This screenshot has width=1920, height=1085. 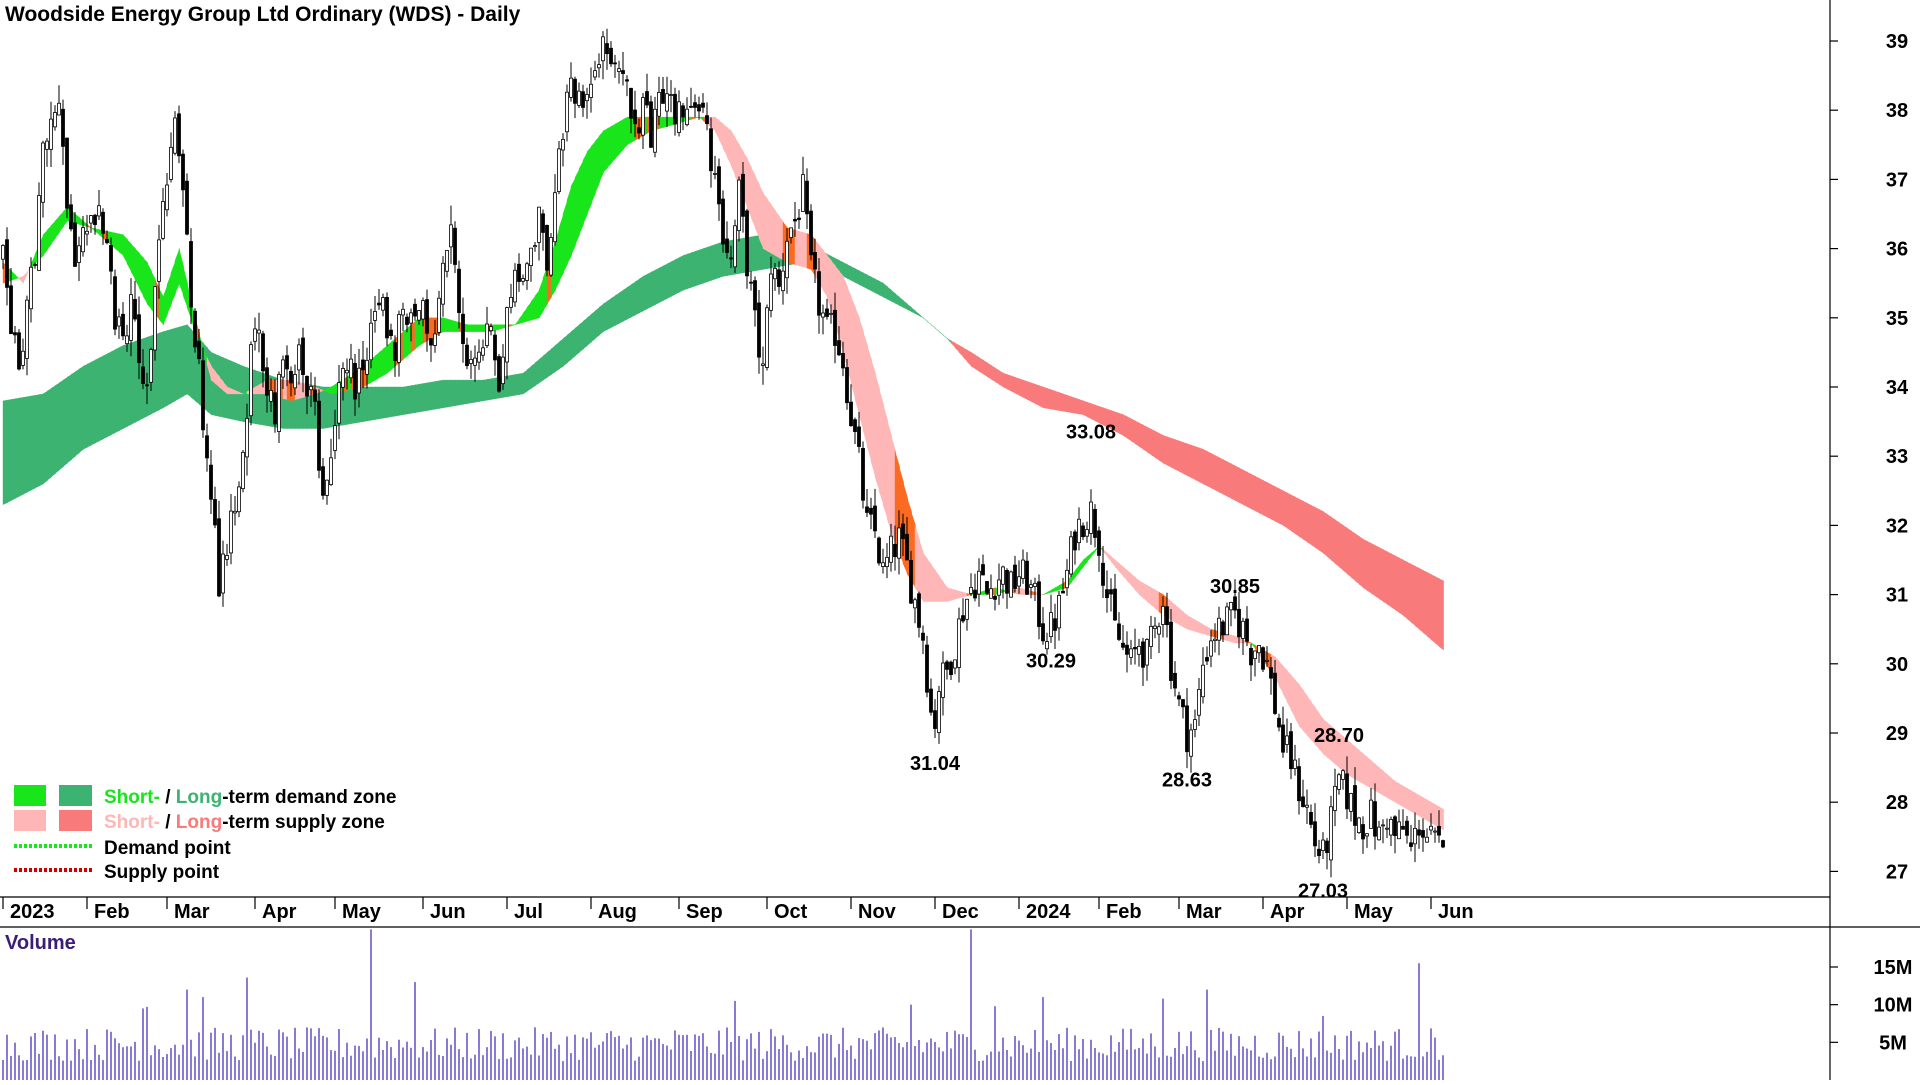 What do you see at coordinates (1048, 912) in the screenshot?
I see `time-tick-label: 2024` at bounding box center [1048, 912].